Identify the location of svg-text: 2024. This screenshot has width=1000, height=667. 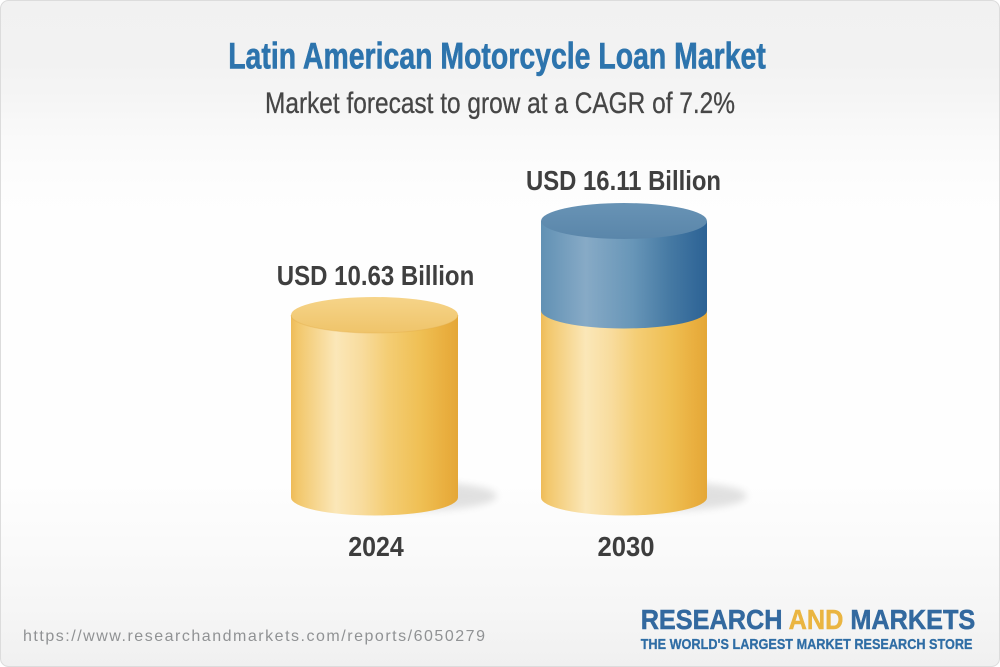
(376, 546).